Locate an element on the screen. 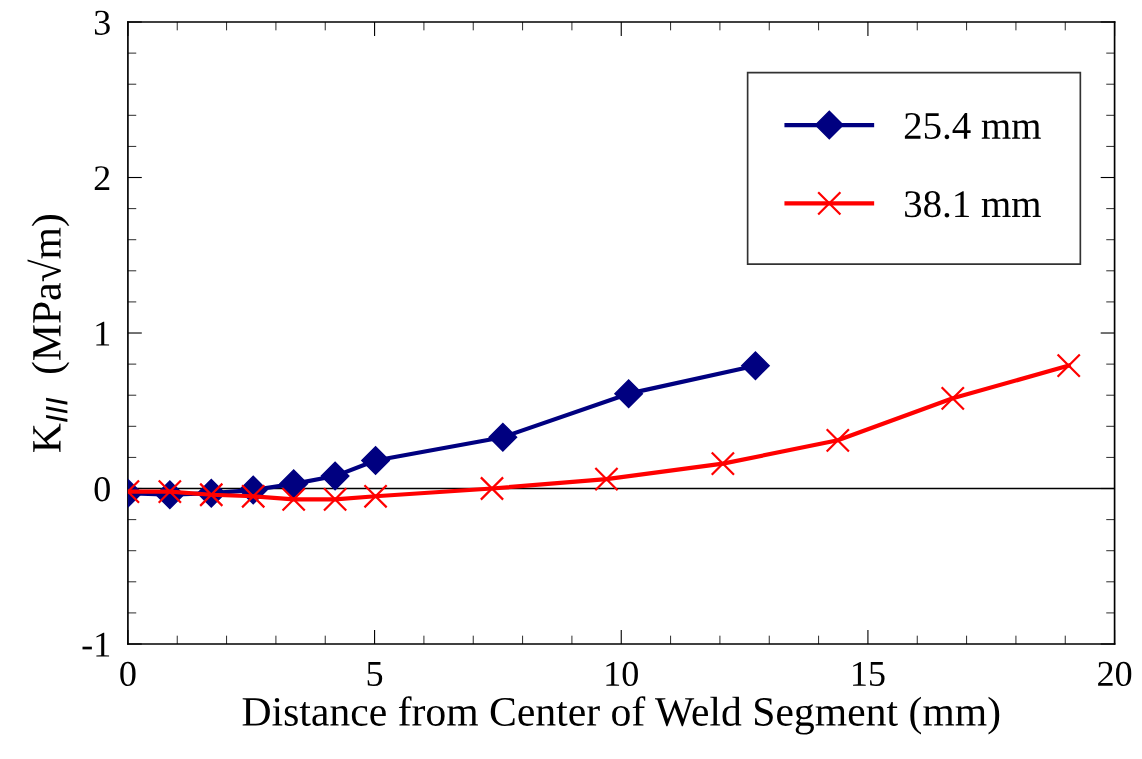 This screenshot has height=759, width=1142. legend-label: 38.1 mm is located at coordinates (973, 204).